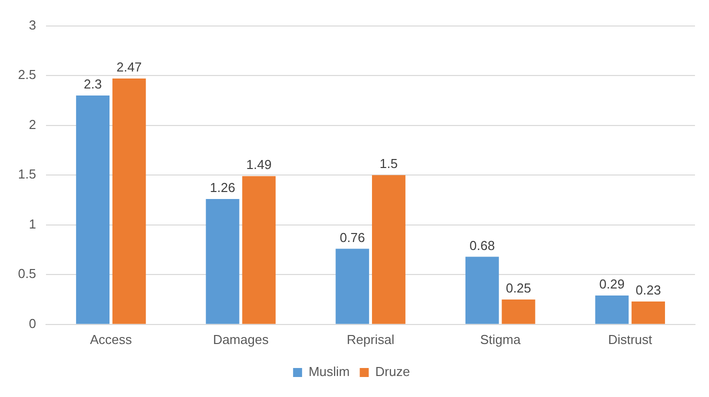 This screenshot has height=397, width=709. Describe the element at coordinates (223, 188) in the screenshot. I see `data-label: 1.26` at that location.